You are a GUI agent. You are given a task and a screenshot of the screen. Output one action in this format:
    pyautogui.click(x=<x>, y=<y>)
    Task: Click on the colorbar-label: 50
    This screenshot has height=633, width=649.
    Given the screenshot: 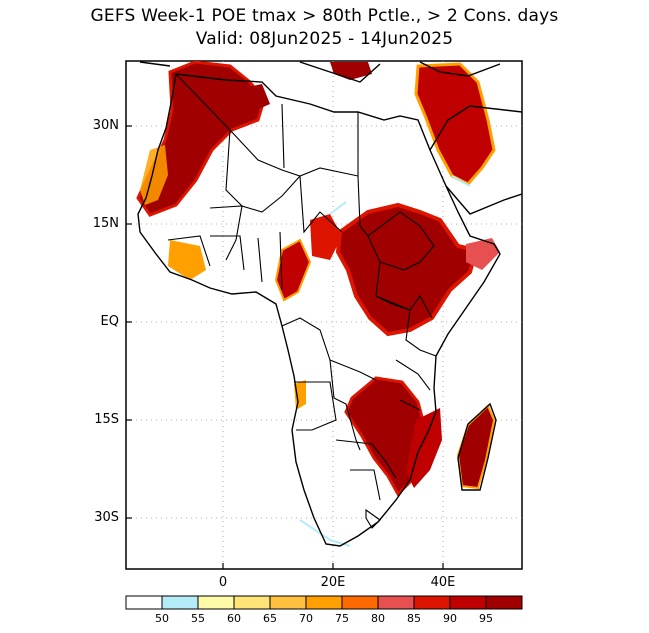 What is the action you would take?
    pyautogui.click(x=162, y=618)
    